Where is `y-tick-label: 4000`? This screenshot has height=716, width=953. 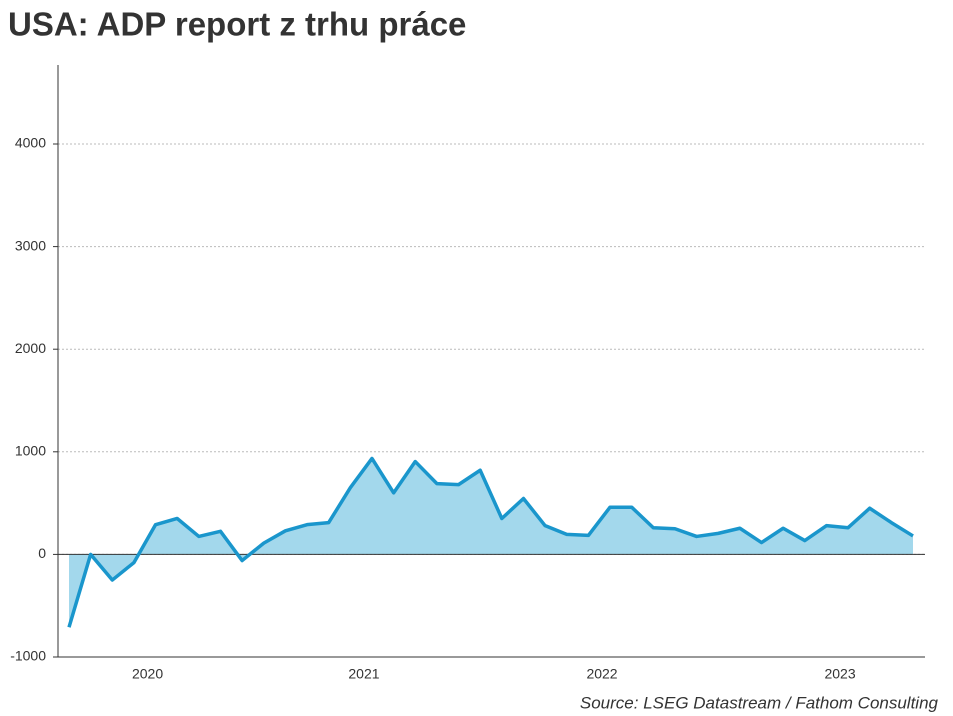
y-tick-label: 4000 is located at coordinates (30, 143).